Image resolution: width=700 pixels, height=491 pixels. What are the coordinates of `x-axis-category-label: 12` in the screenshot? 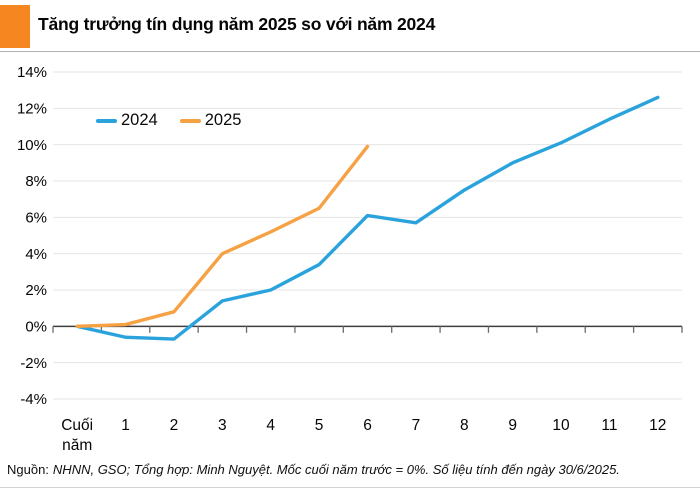 It's located at (657, 425).